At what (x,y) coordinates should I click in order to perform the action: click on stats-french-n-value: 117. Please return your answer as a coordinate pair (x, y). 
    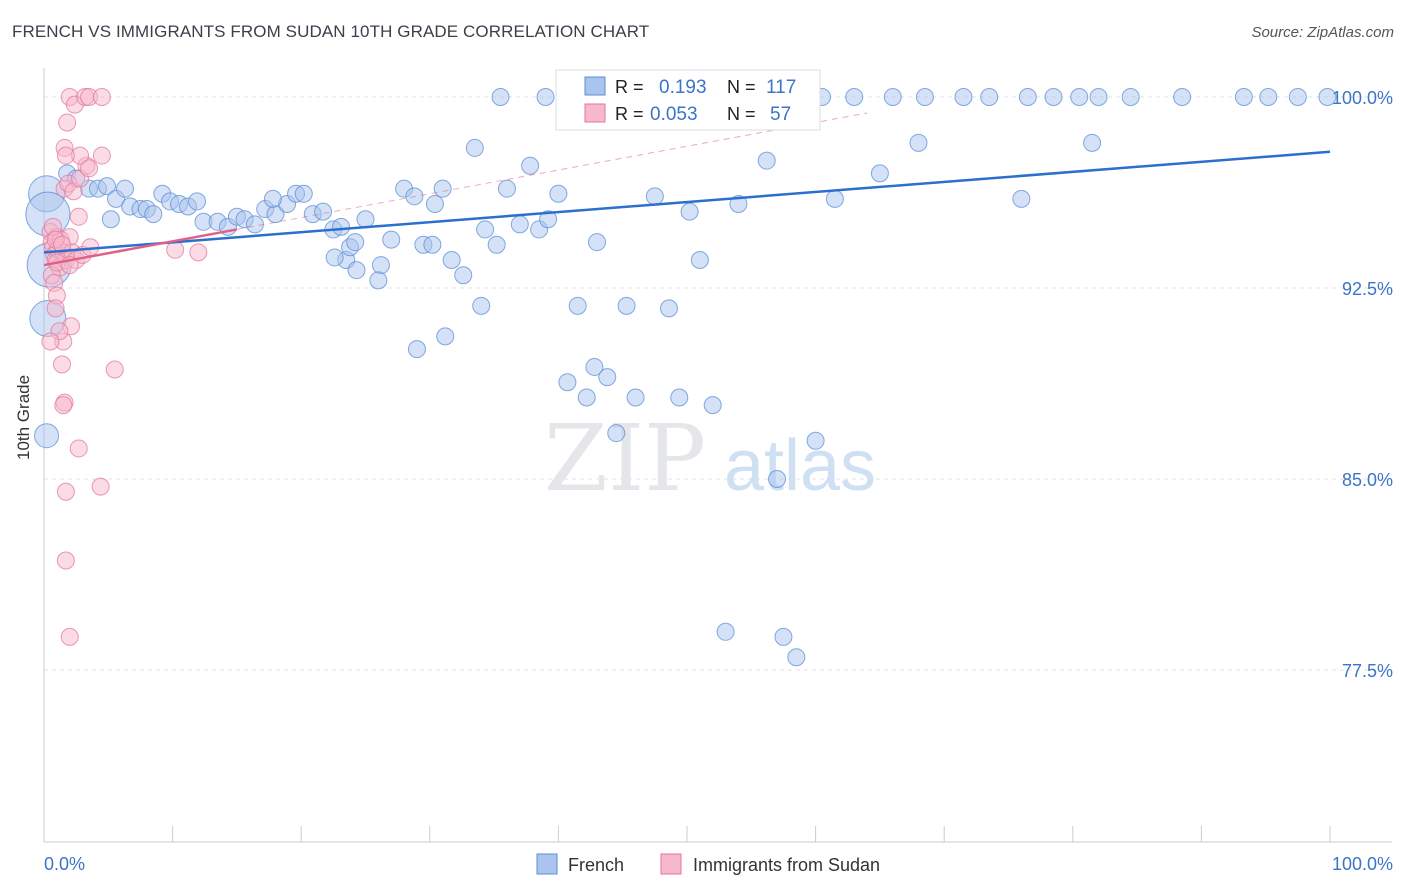
    Looking at the image, I should click on (781, 87).